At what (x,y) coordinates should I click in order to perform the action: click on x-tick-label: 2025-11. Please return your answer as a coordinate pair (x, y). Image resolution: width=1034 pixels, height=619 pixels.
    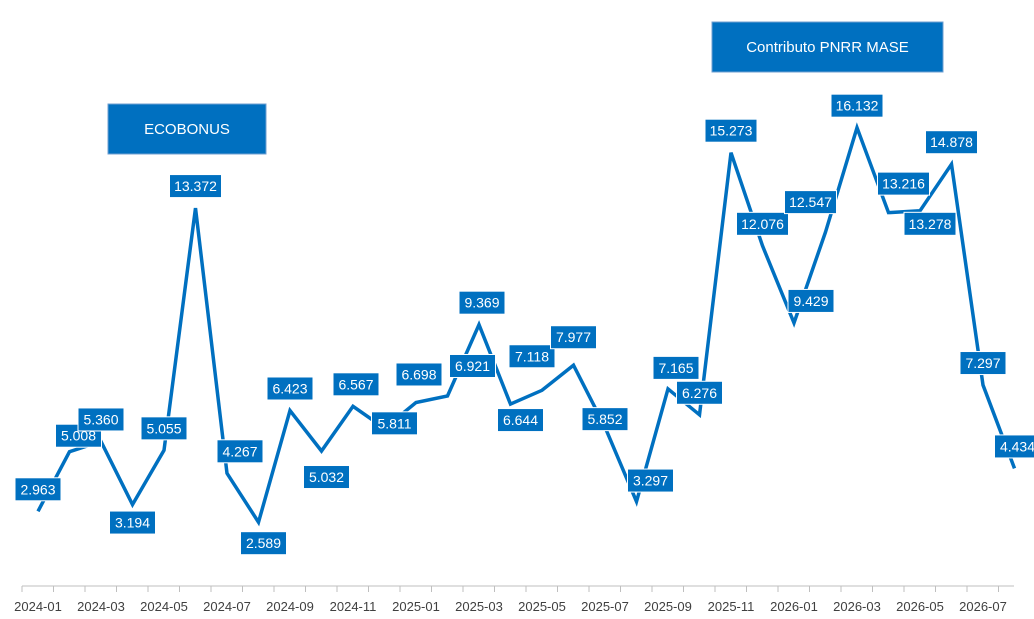
    Looking at the image, I should click on (731, 606).